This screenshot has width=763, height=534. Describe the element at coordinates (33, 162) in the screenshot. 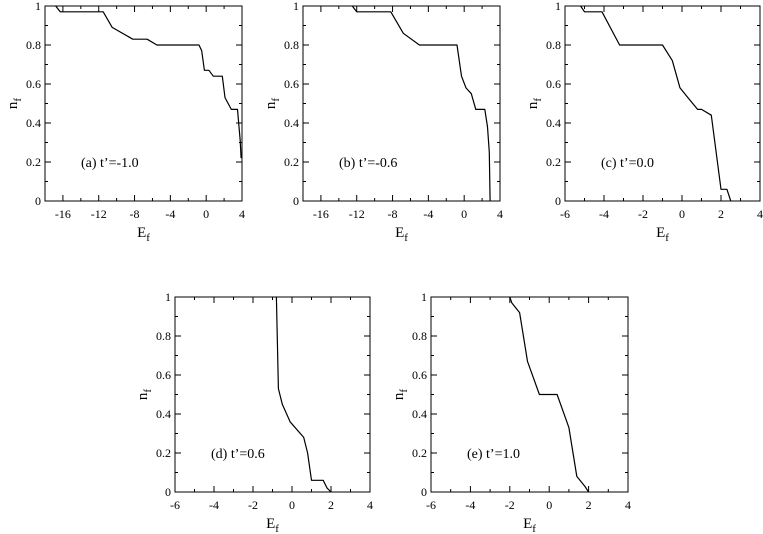

I see `y-tick-label-a: 0.2` at that location.